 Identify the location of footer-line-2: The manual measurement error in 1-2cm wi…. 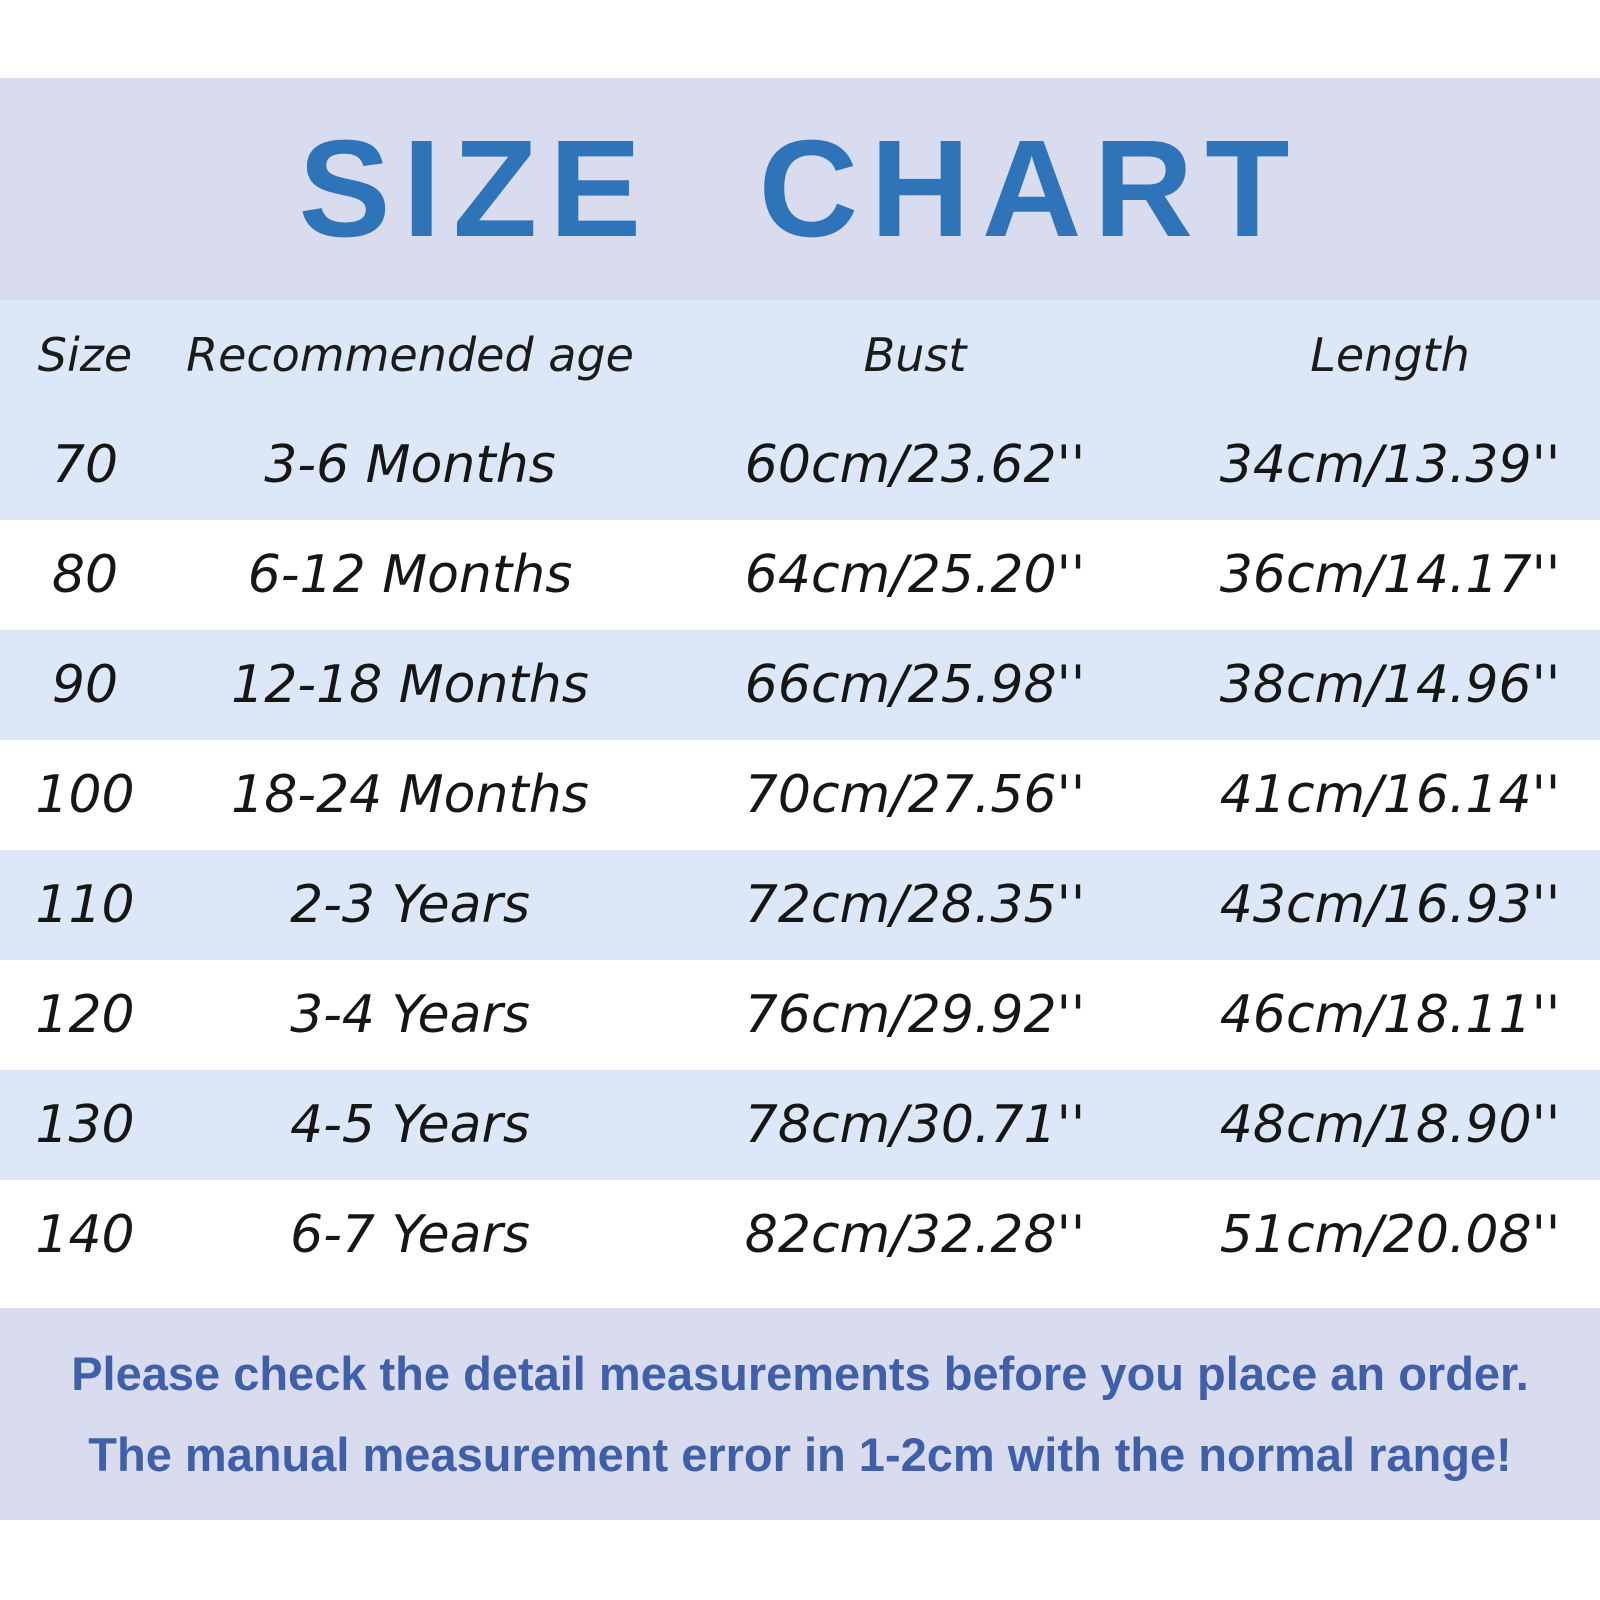
(800, 1454).